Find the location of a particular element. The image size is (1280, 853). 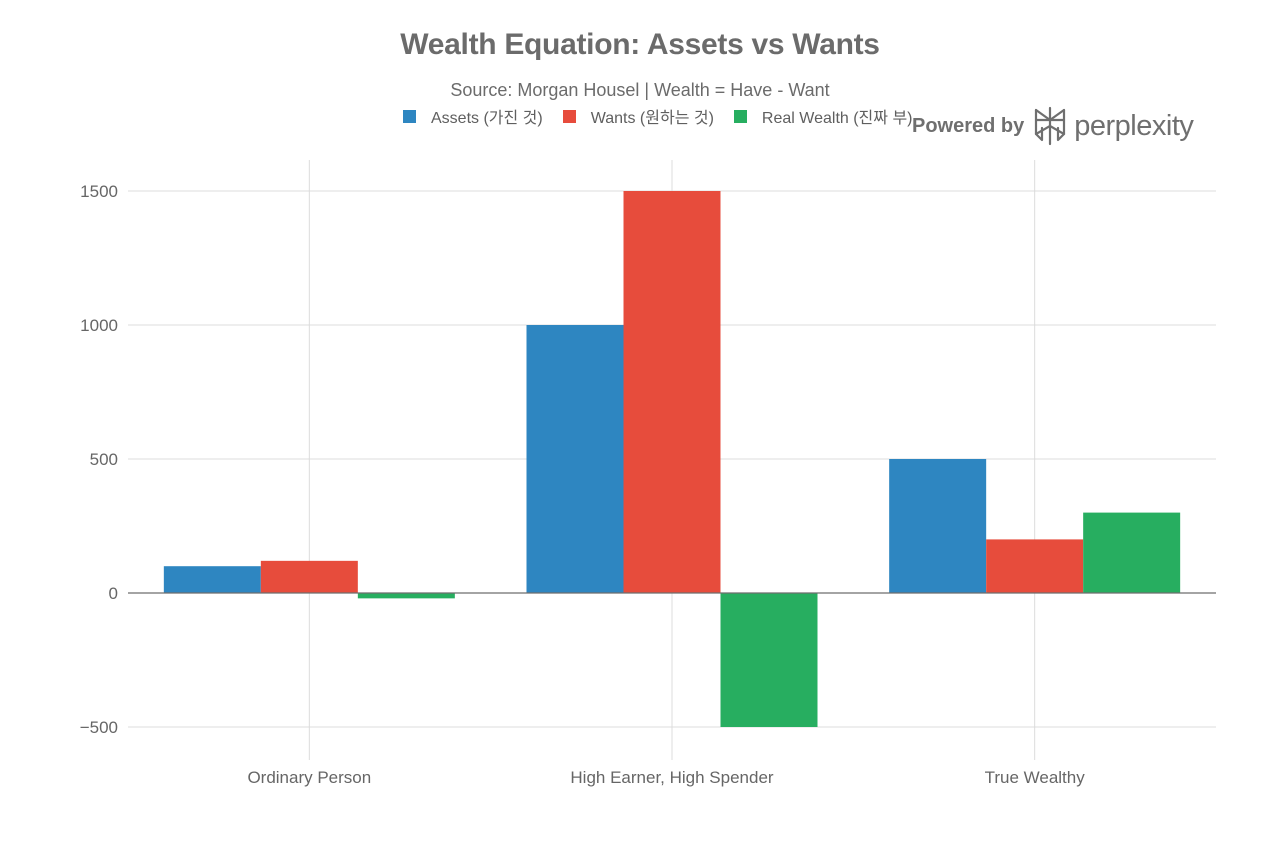

x-tick-label: High Earner, High Spender is located at coordinates (672, 777).